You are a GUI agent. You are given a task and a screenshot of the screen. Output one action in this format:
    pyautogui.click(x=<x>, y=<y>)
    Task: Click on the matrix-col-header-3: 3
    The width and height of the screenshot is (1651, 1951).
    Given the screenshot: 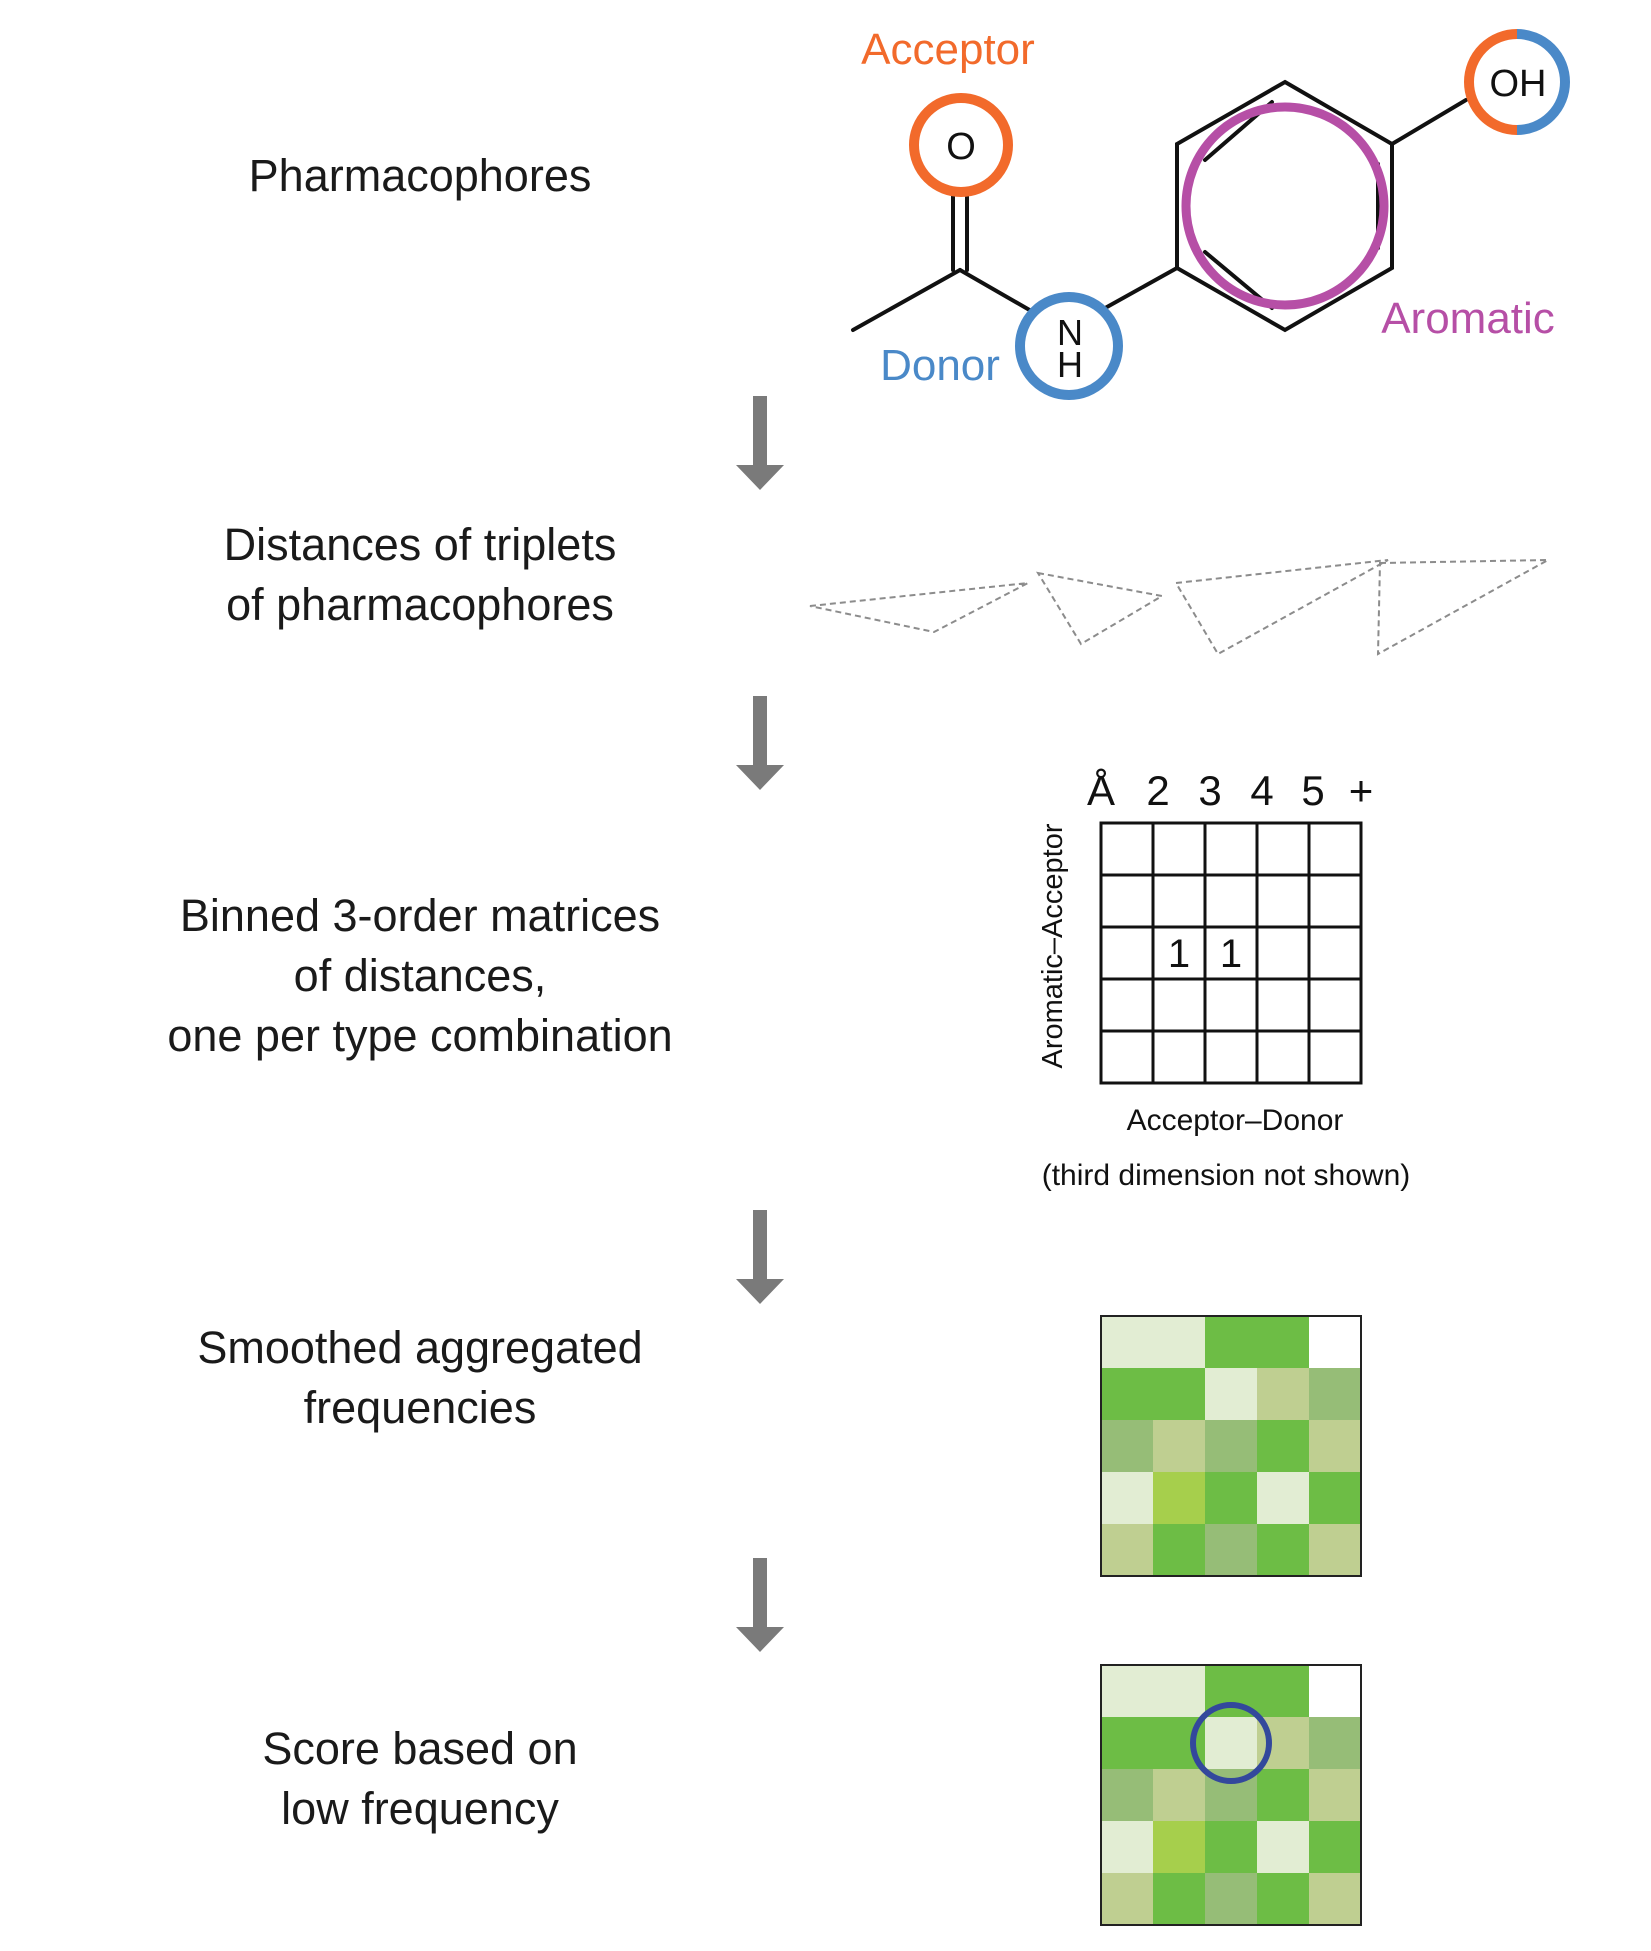 What is the action you would take?
    pyautogui.click(x=1209, y=790)
    